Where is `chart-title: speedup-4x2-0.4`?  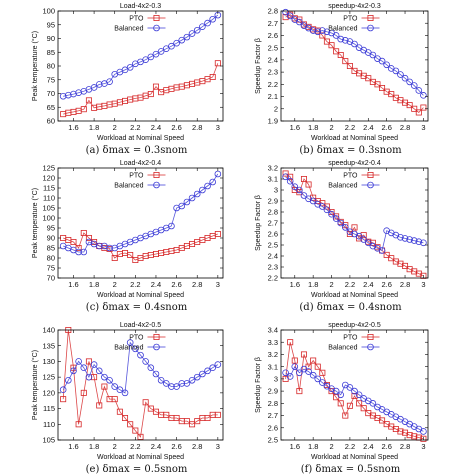
chart-title: speedup-4x2-0.4 is located at coordinates (354, 163).